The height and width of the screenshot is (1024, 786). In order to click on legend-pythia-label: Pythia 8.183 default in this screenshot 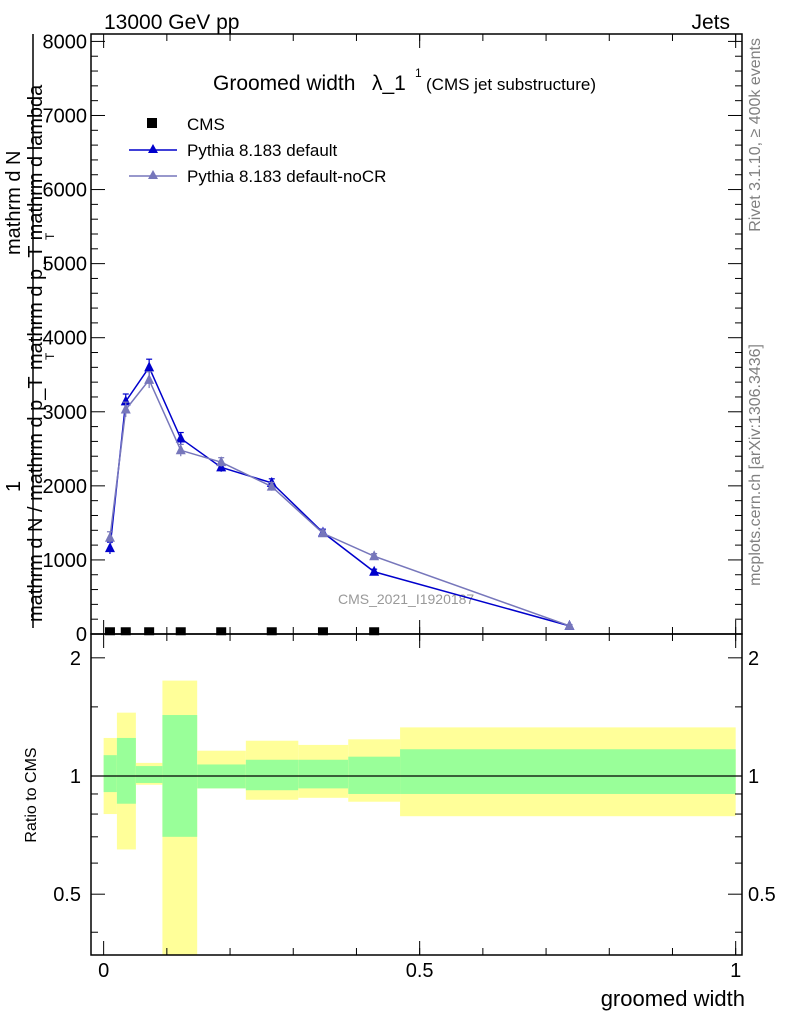, I will do `click(262, 150)`.